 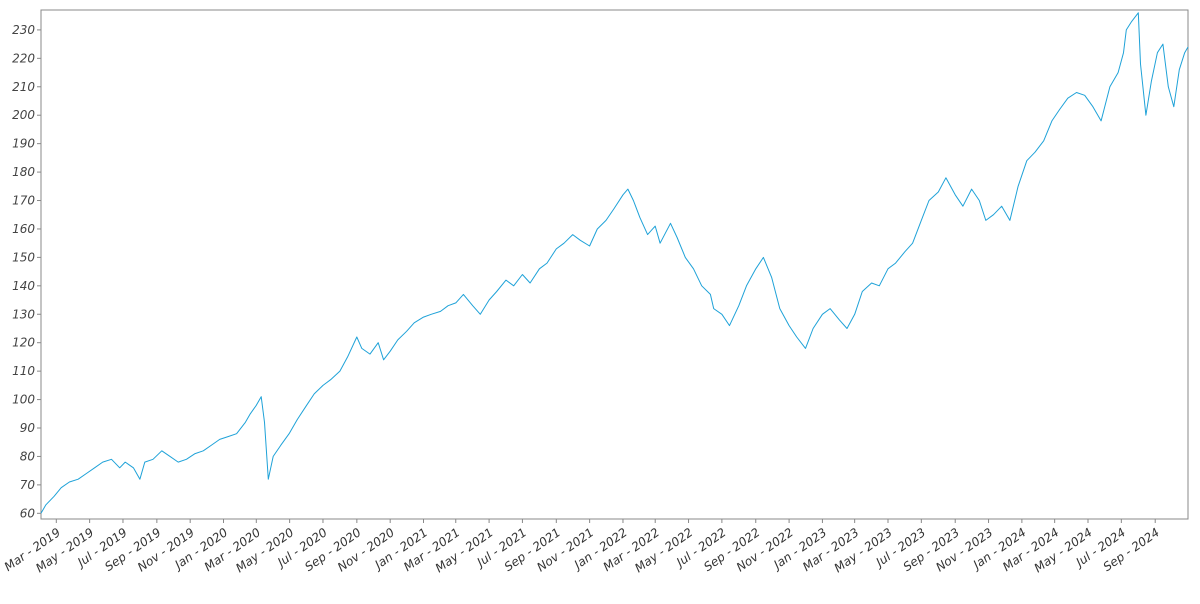 I want to click on y-tick-label: 140, so click(x=23, y=286).